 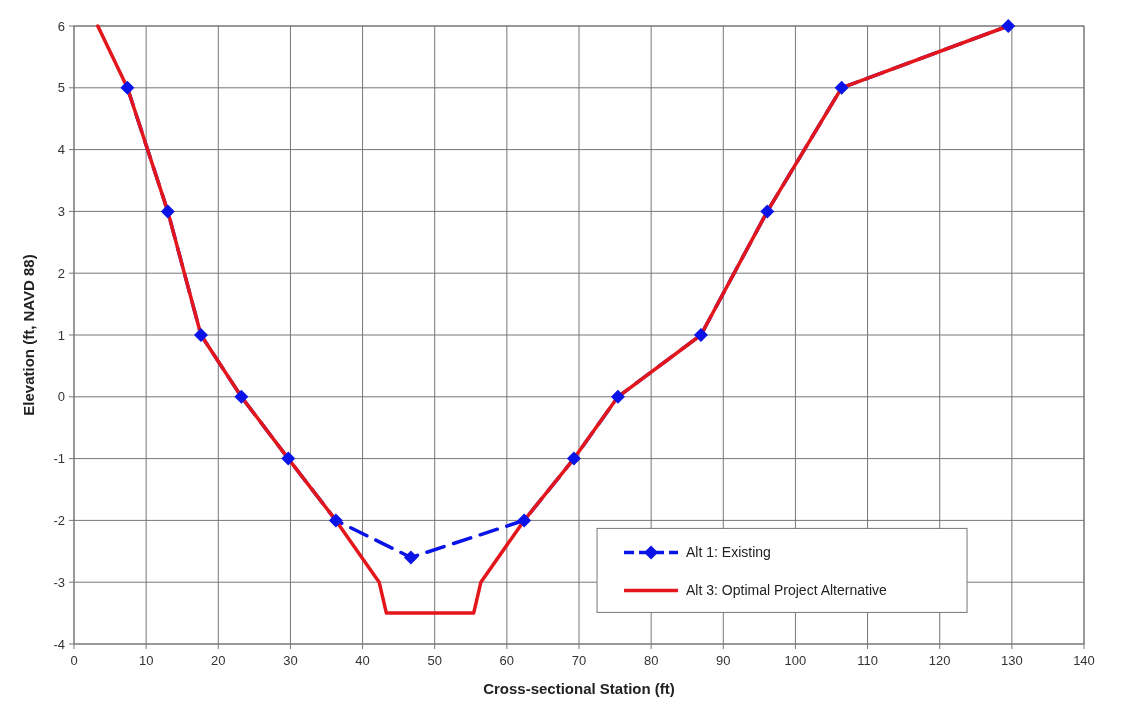 What do you see at coordinates (61, 211) in the screenshot?
I see `y-tick-label: 3` at bounding box center [61, 211].